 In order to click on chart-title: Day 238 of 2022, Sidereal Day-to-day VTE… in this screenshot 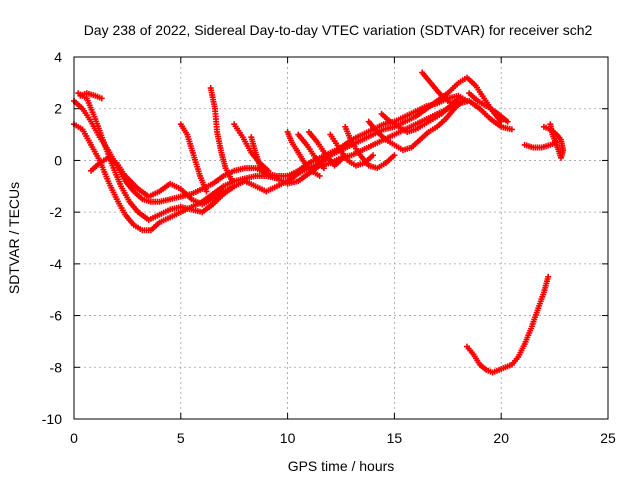, I will do `click(338, 30)`.